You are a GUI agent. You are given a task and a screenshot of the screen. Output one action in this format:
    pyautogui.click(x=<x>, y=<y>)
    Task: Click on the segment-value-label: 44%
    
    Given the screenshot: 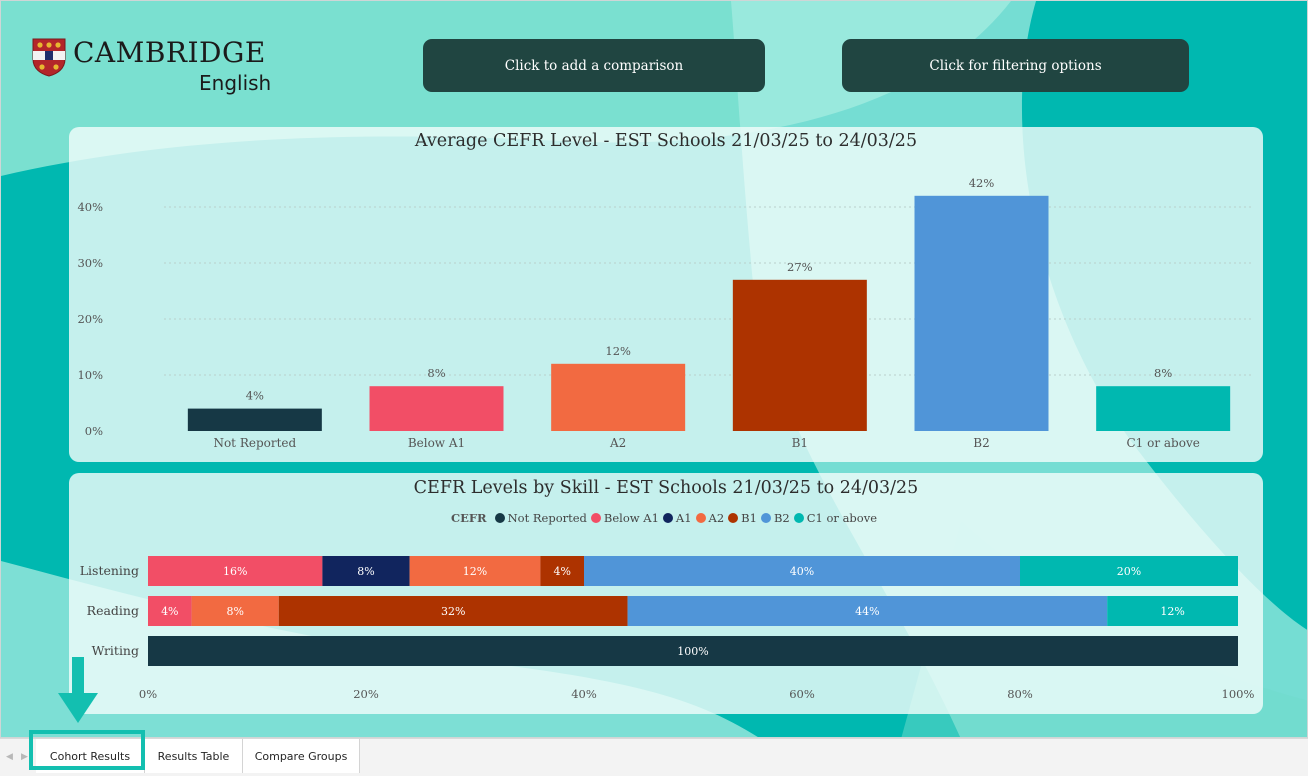 What is the action you would take?
    pyautogui.click(x=867, y=611)
    